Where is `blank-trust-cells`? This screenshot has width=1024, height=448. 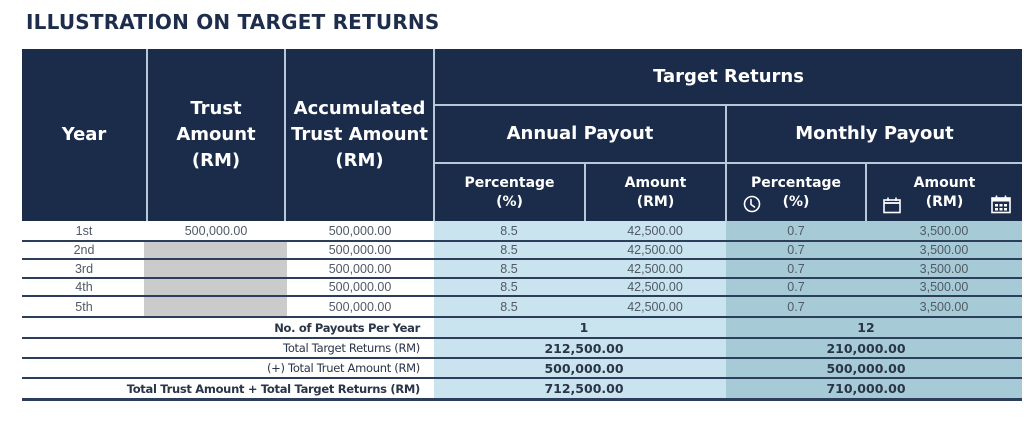
blank-trust-cells is located at coordinates (215, 279).